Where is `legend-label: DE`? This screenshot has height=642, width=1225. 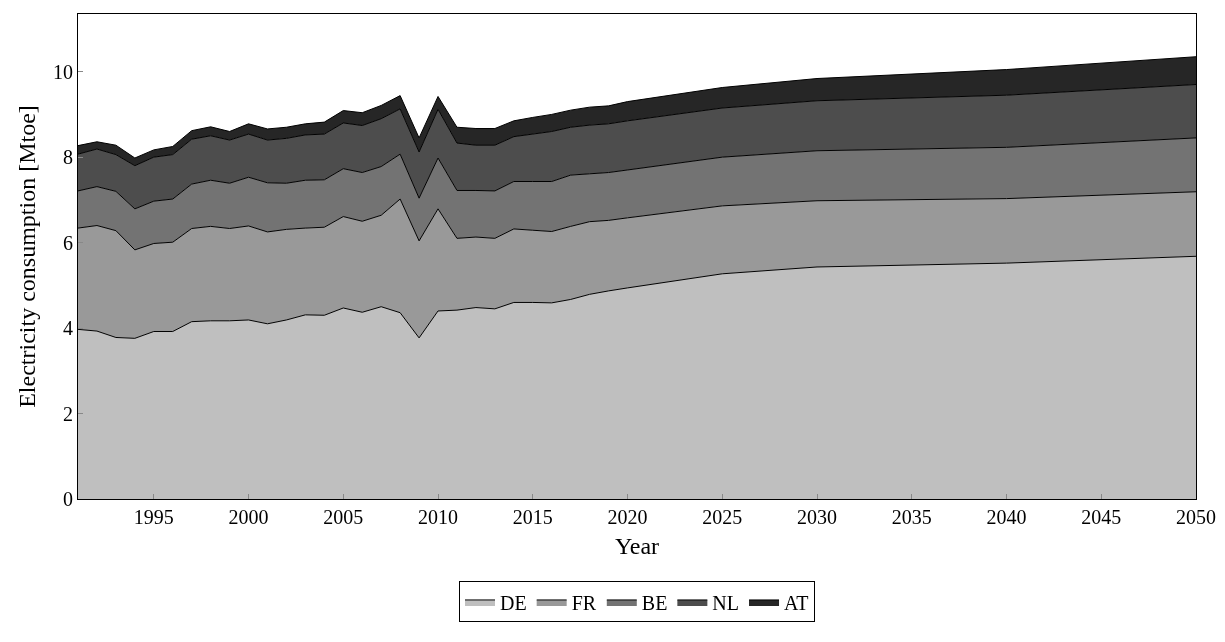 legend-label: DE is located at coordinates (513, 602).